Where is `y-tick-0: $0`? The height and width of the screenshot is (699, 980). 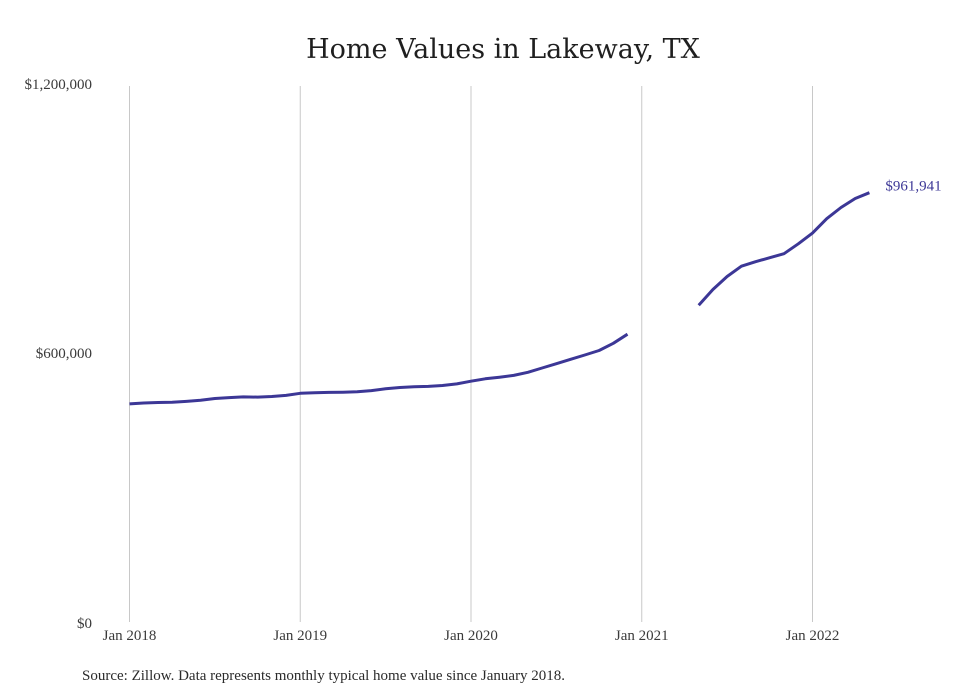
y-tick-0: $0 is located at coordinates (84, 624).